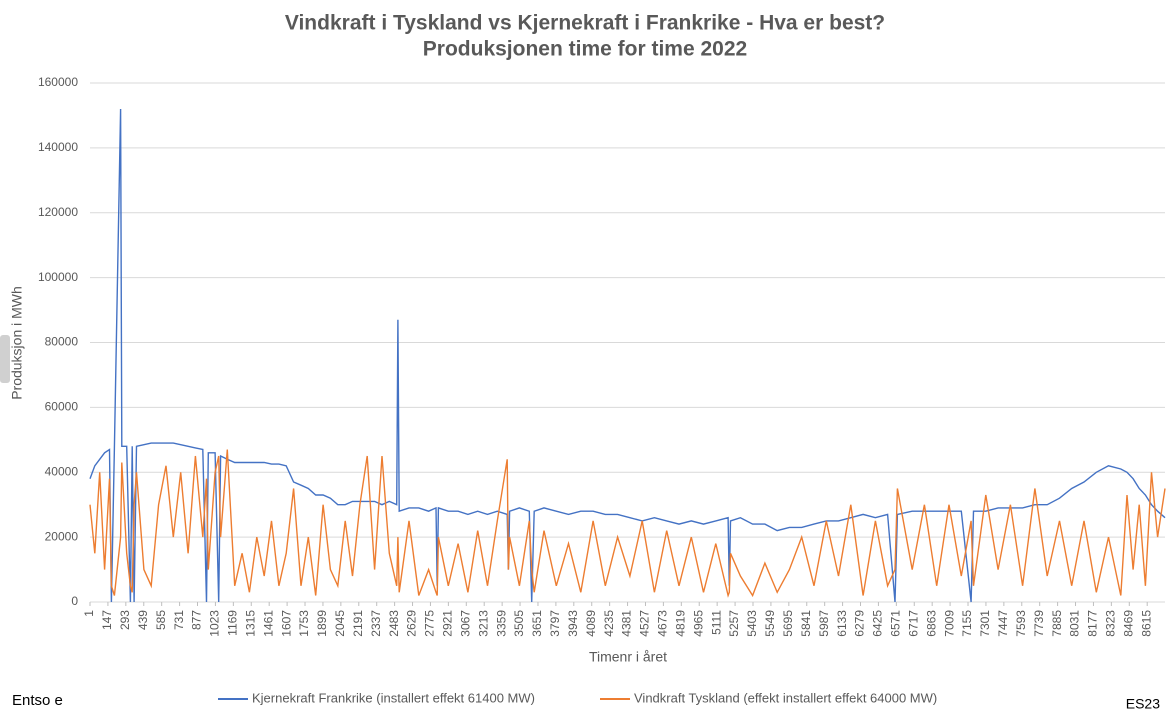 The width and height of the screenshot is (1171, 719). Describe the element at coordinates (1021, 623) in the screenshot. I see `x-tick-label: 7593` at that location.